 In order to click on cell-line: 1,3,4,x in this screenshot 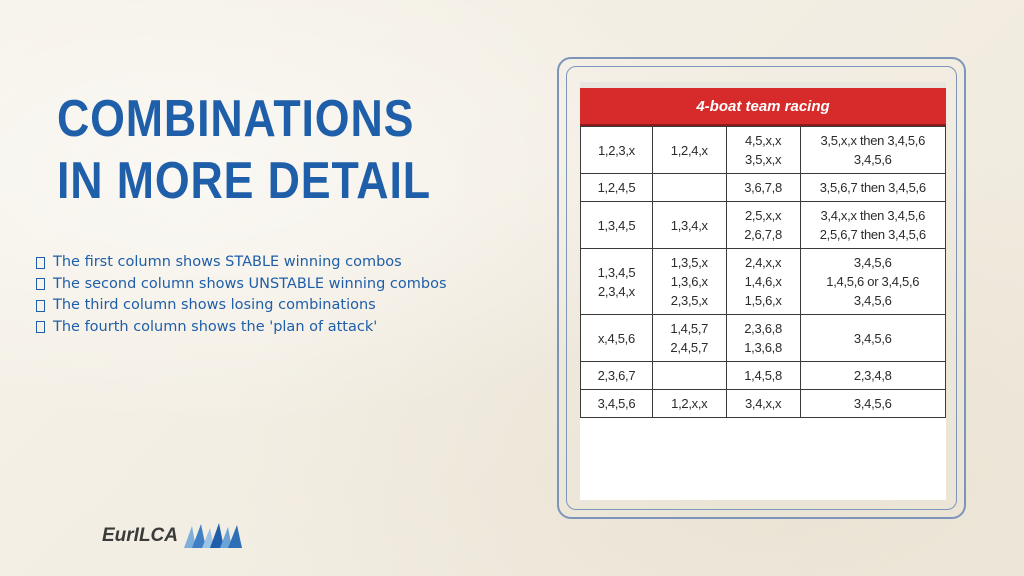, I will do `click(689, 225)`.